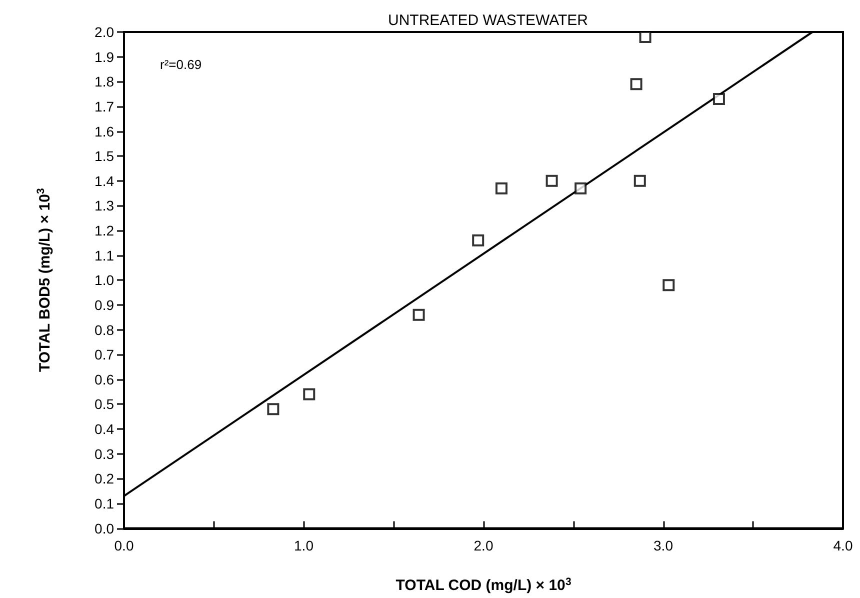 The image size is (860, 598). Describe the element at coordinates (181, 64) in the screenshot. I see `annotation: r²=0.69` at that location.